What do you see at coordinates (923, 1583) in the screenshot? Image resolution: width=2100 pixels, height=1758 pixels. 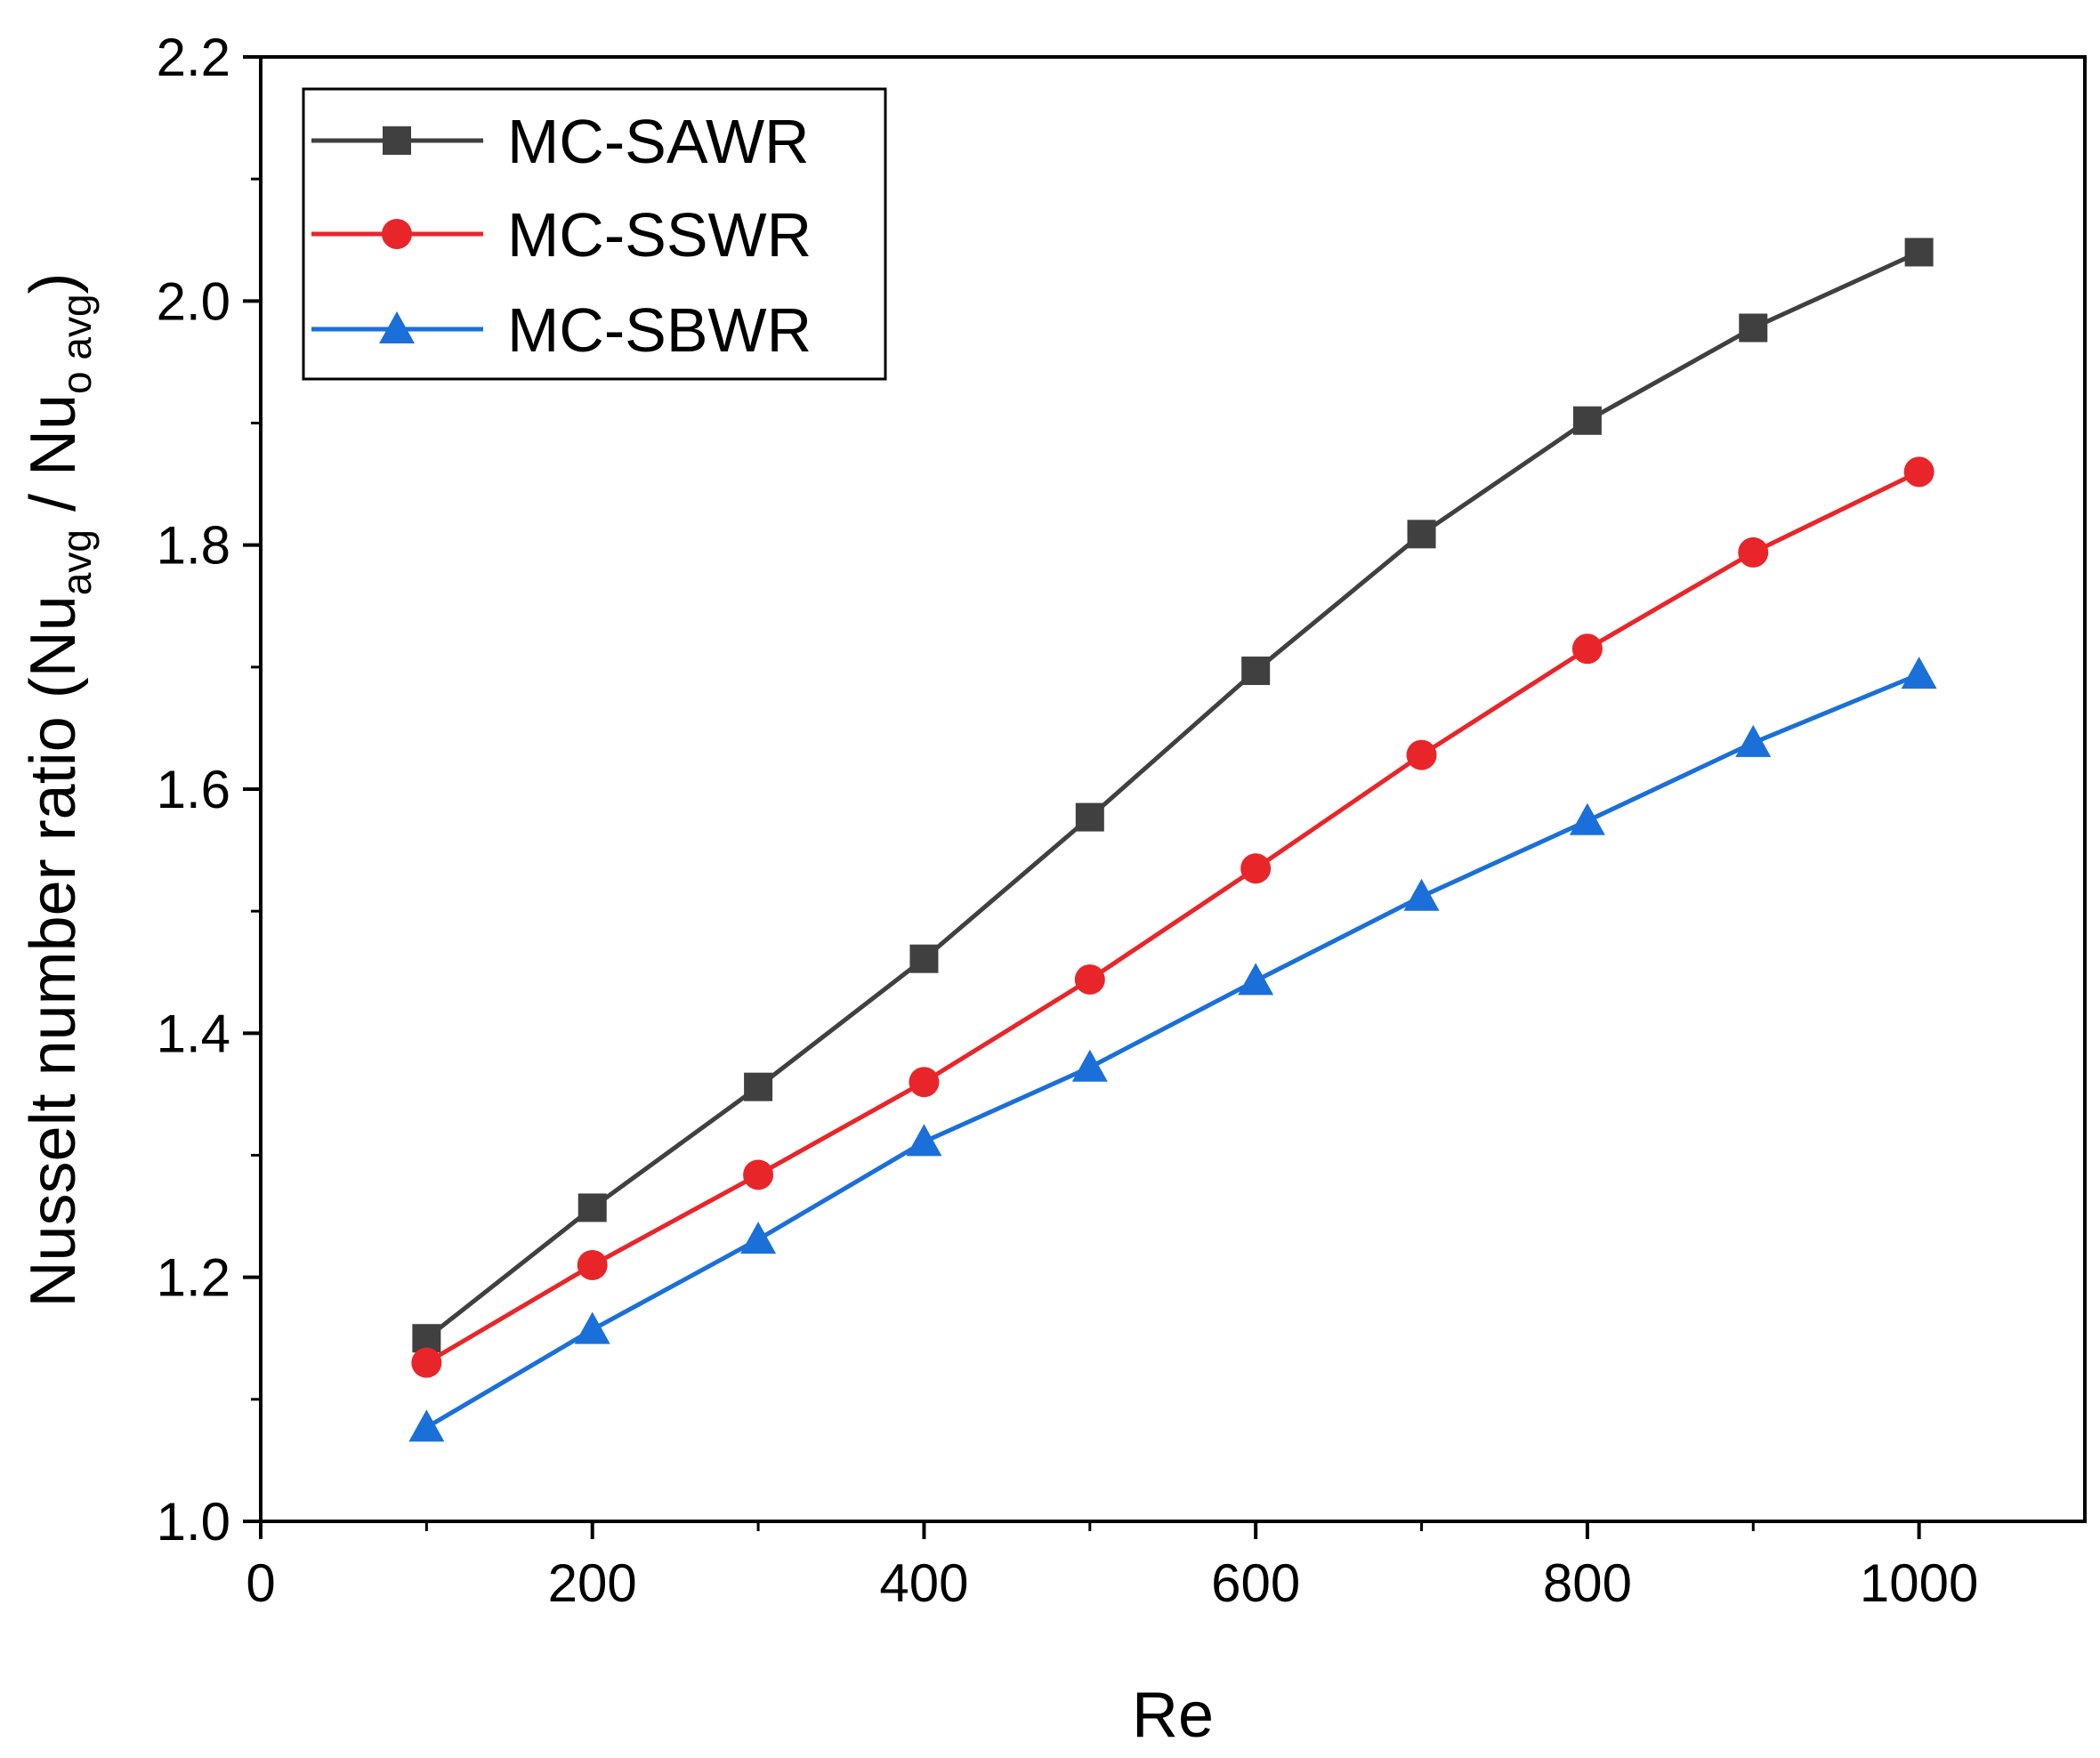 I see `x-tick-label: 400` at bounding box center [923, 1583].